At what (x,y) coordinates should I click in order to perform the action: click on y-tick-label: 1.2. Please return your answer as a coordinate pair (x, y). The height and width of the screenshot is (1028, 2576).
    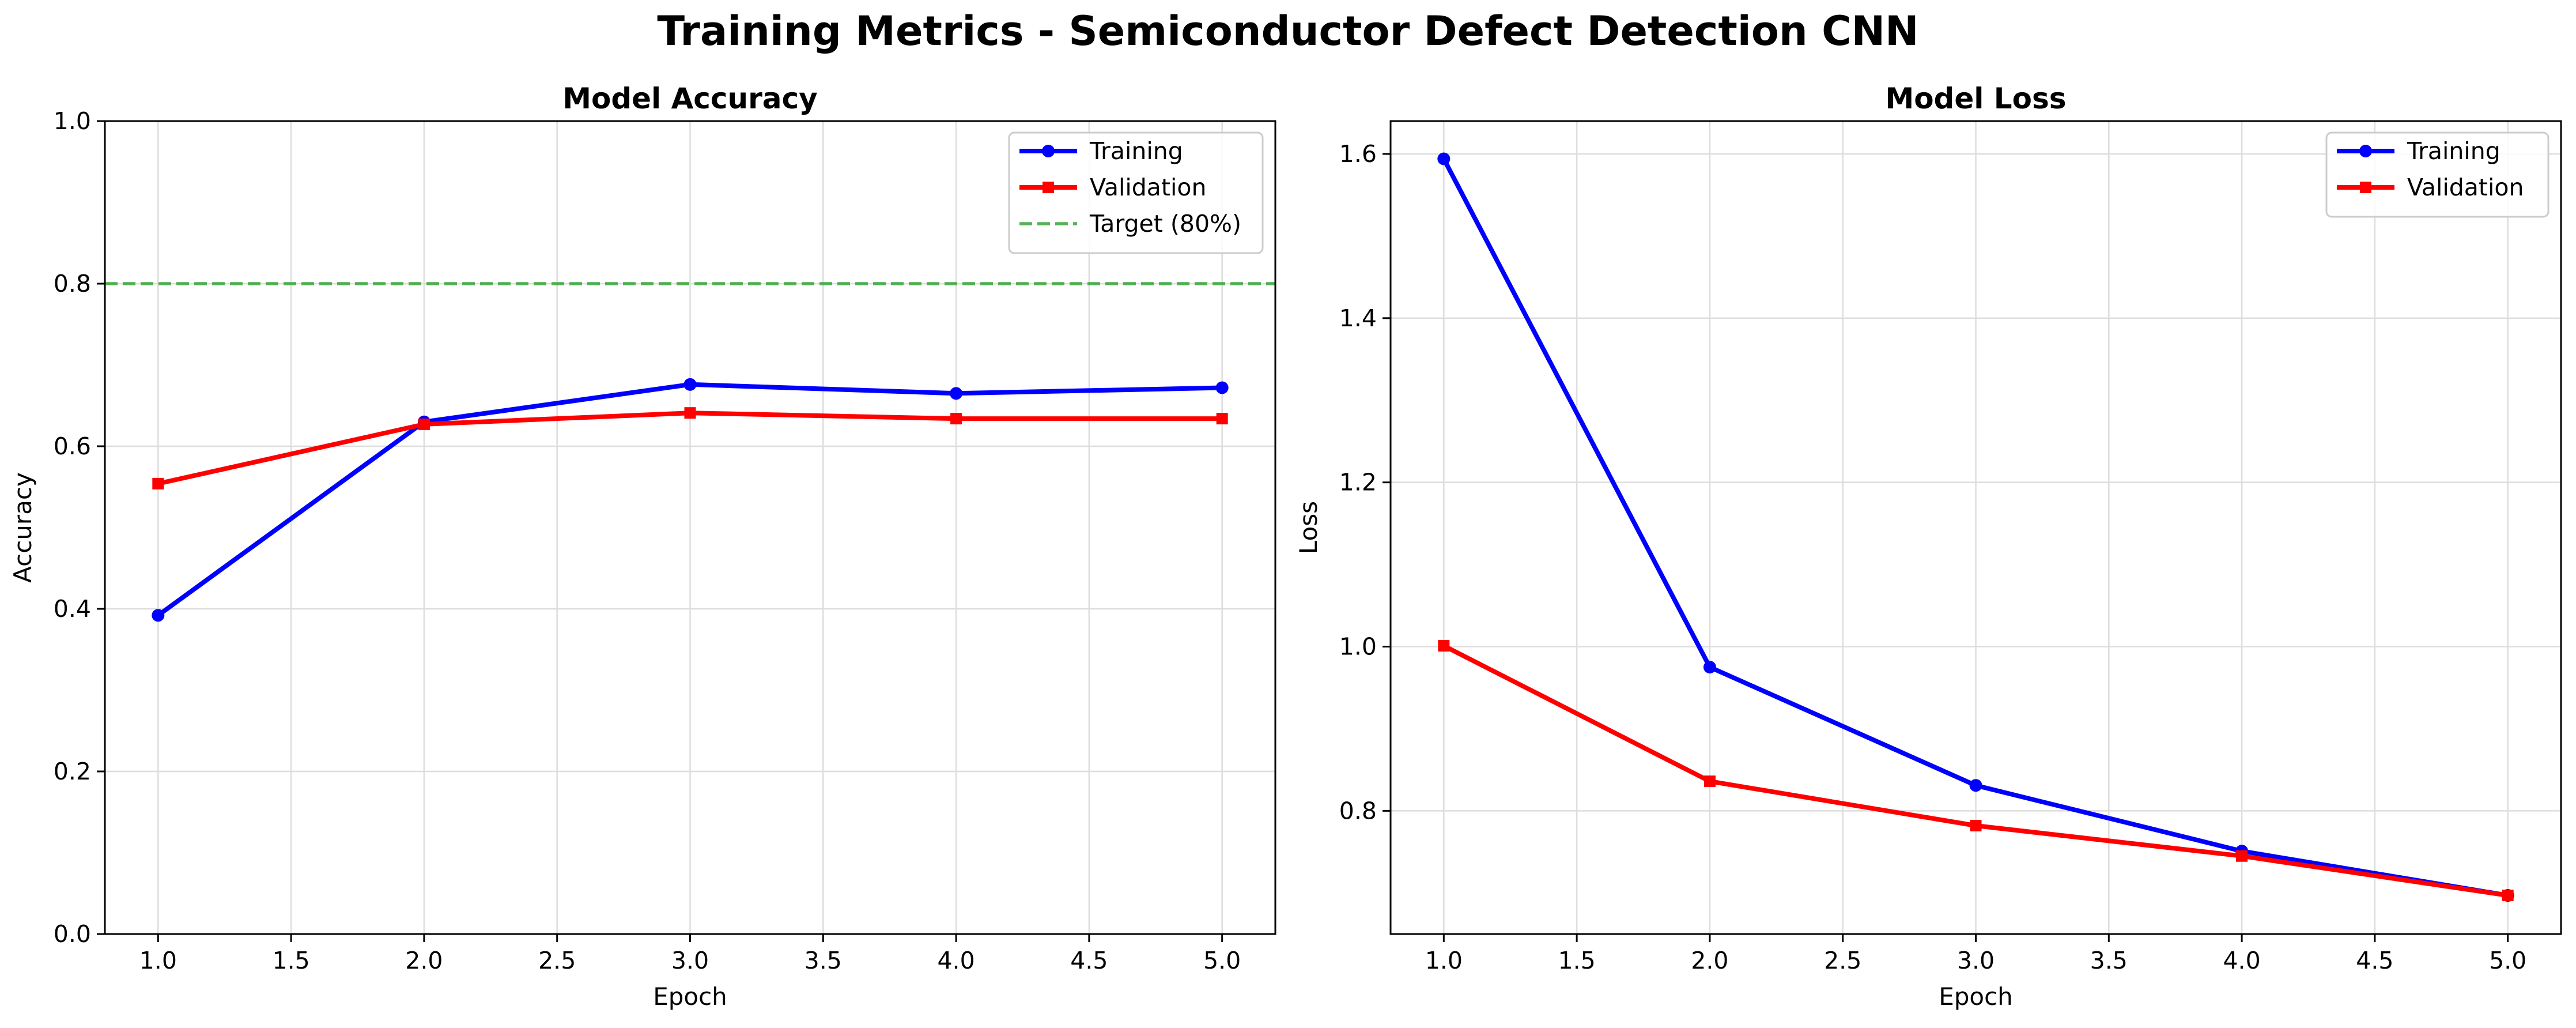
    Looking at the image, I should click on (1358, 482).